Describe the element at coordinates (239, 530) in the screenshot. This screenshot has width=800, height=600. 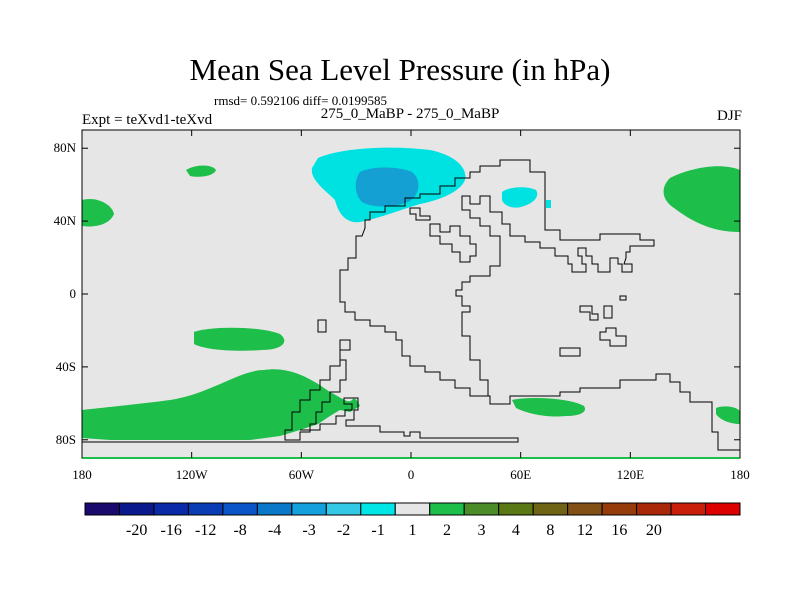
I see `colorbar-label: -8` at that location.